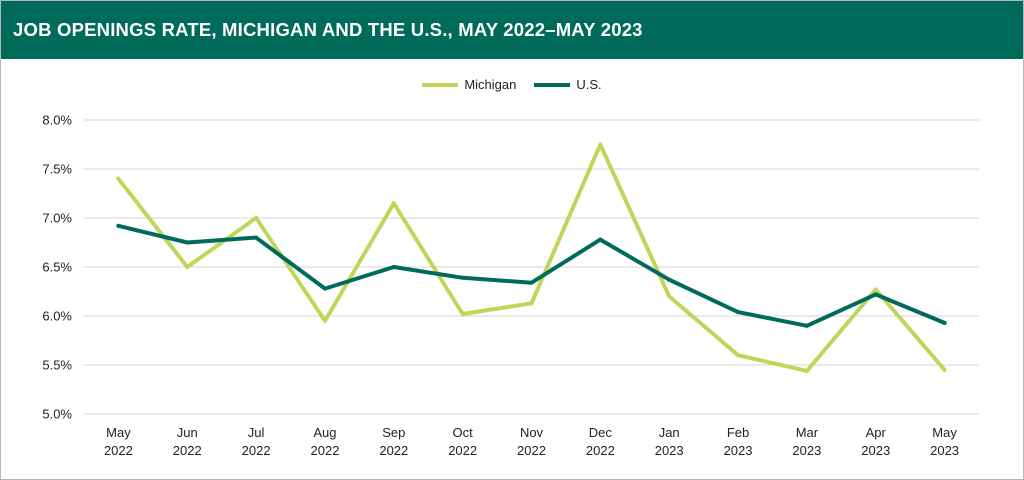  What do you see at coordinates (601, 432) in the screenshot?
I see `x-tick-label-month: Dec` at bounding box center [601, 432].